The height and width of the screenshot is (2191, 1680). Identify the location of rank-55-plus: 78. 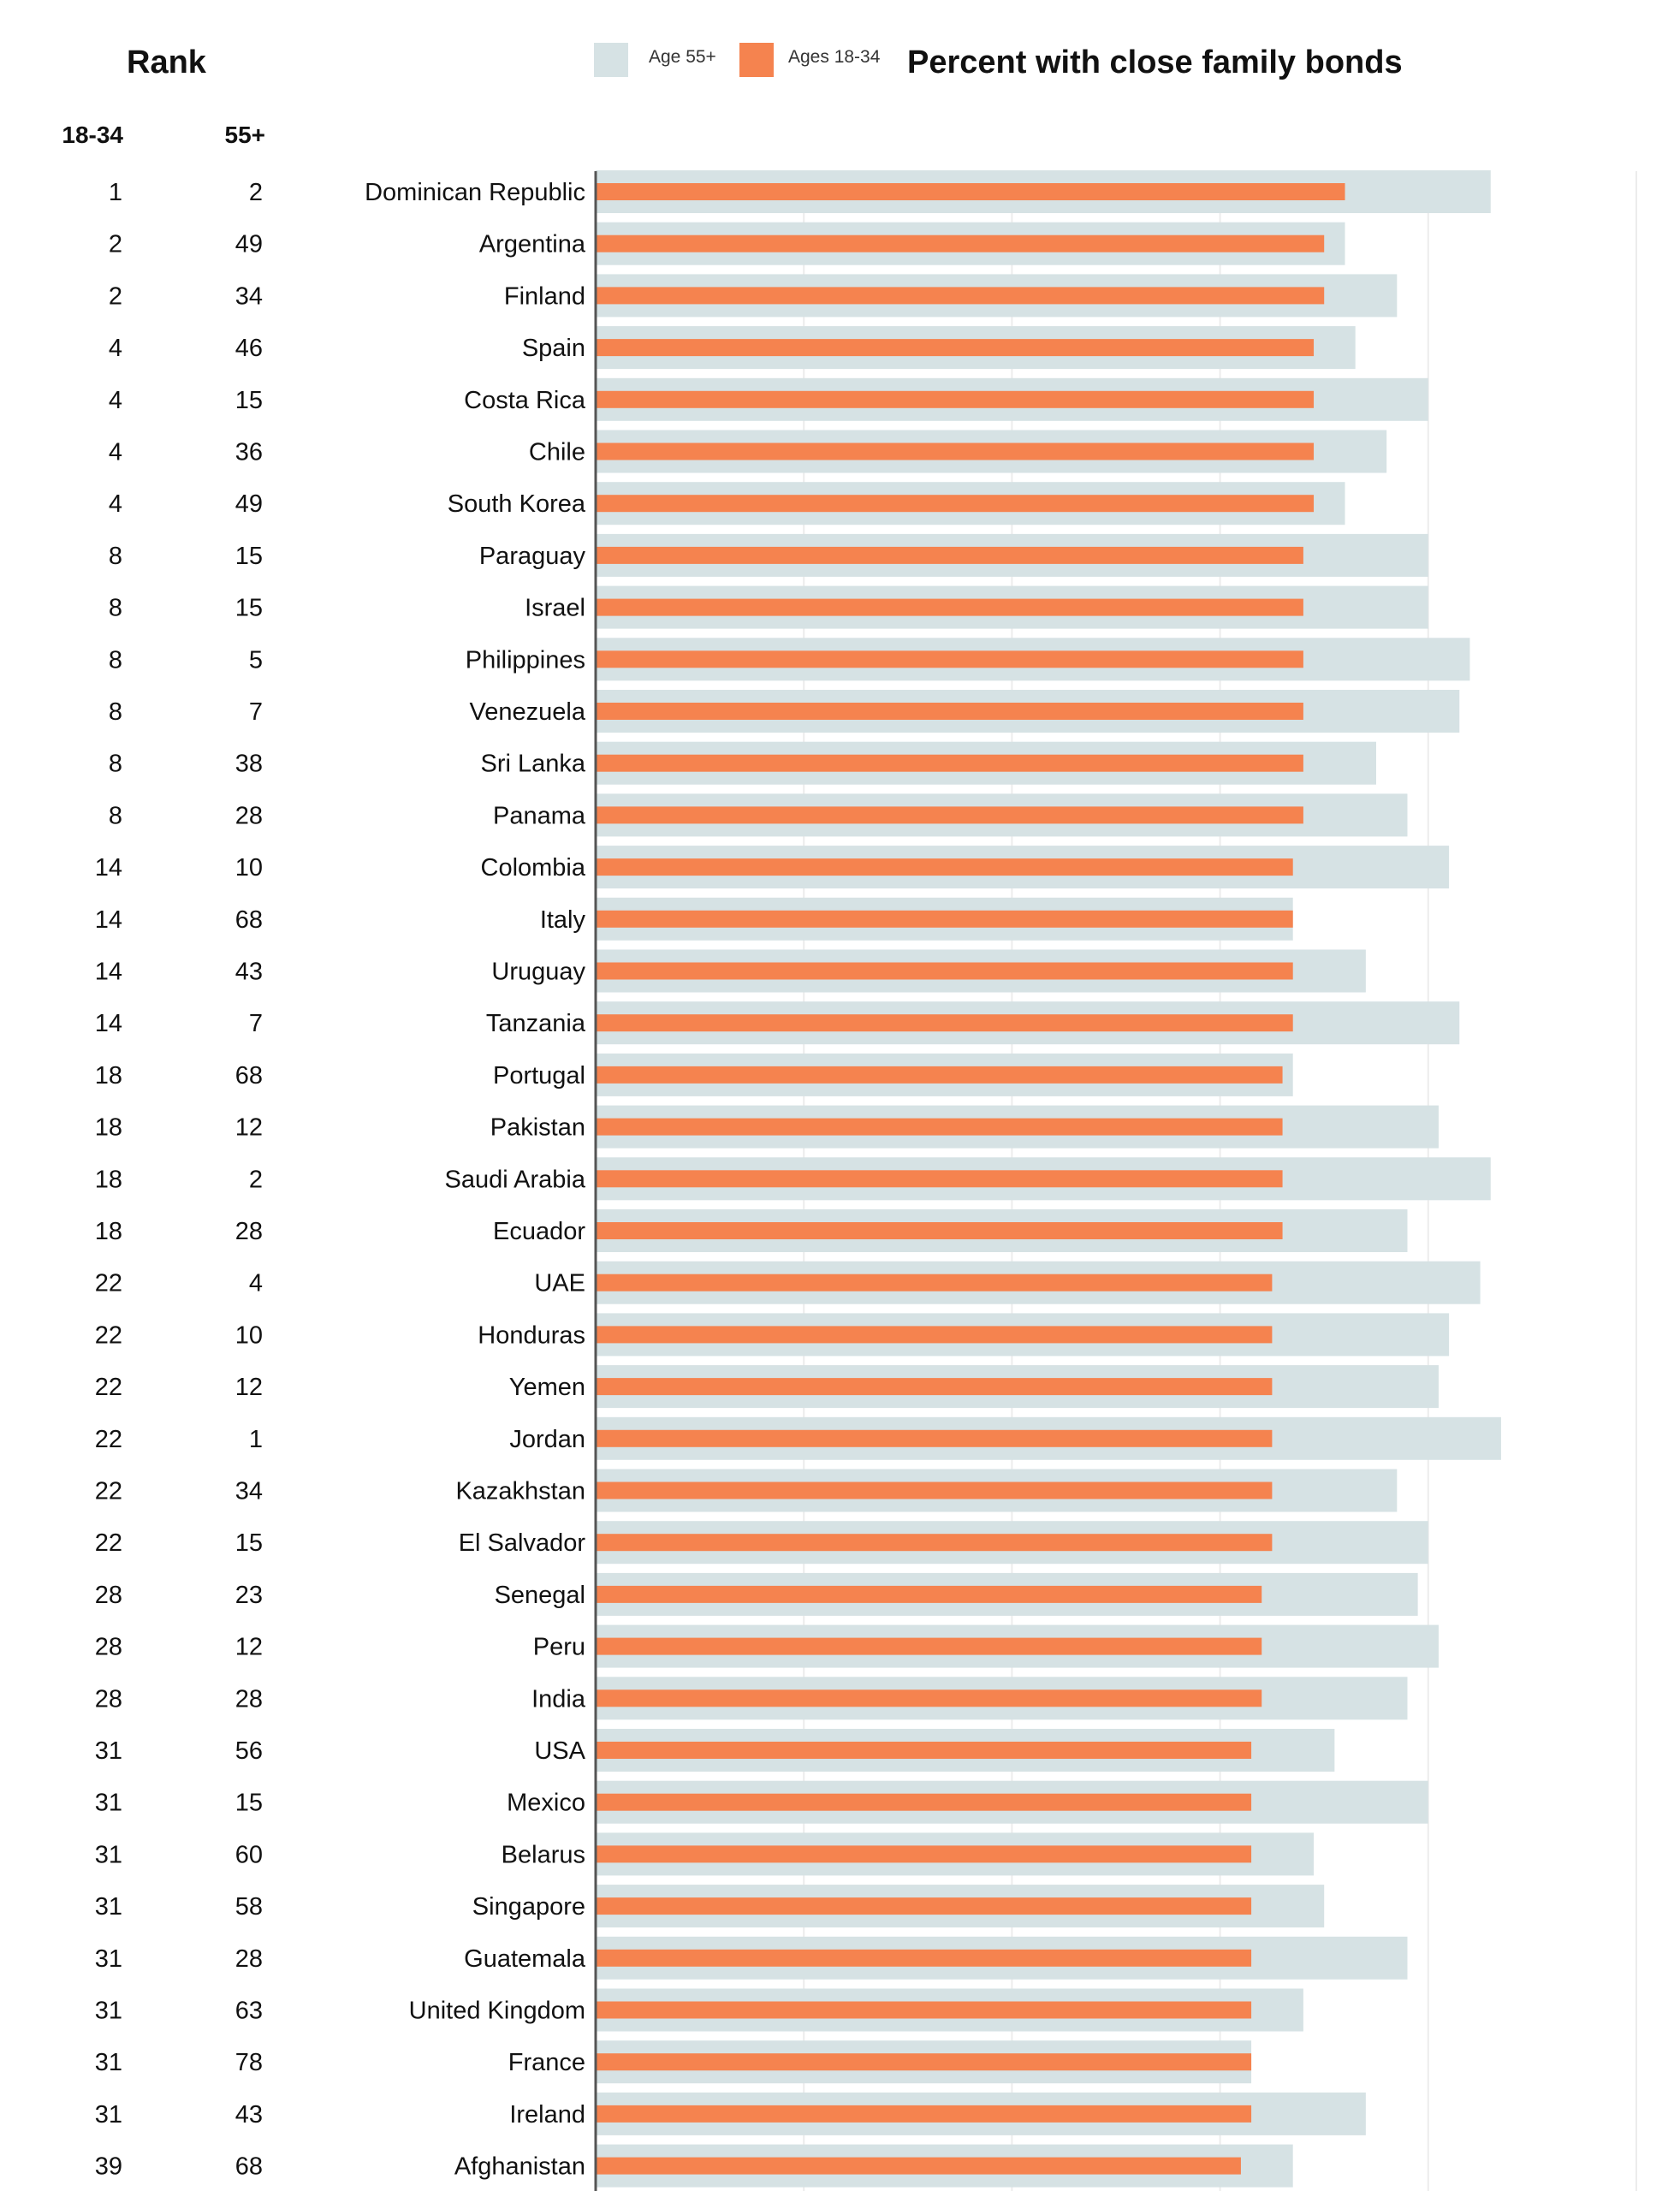
(249, 2062).